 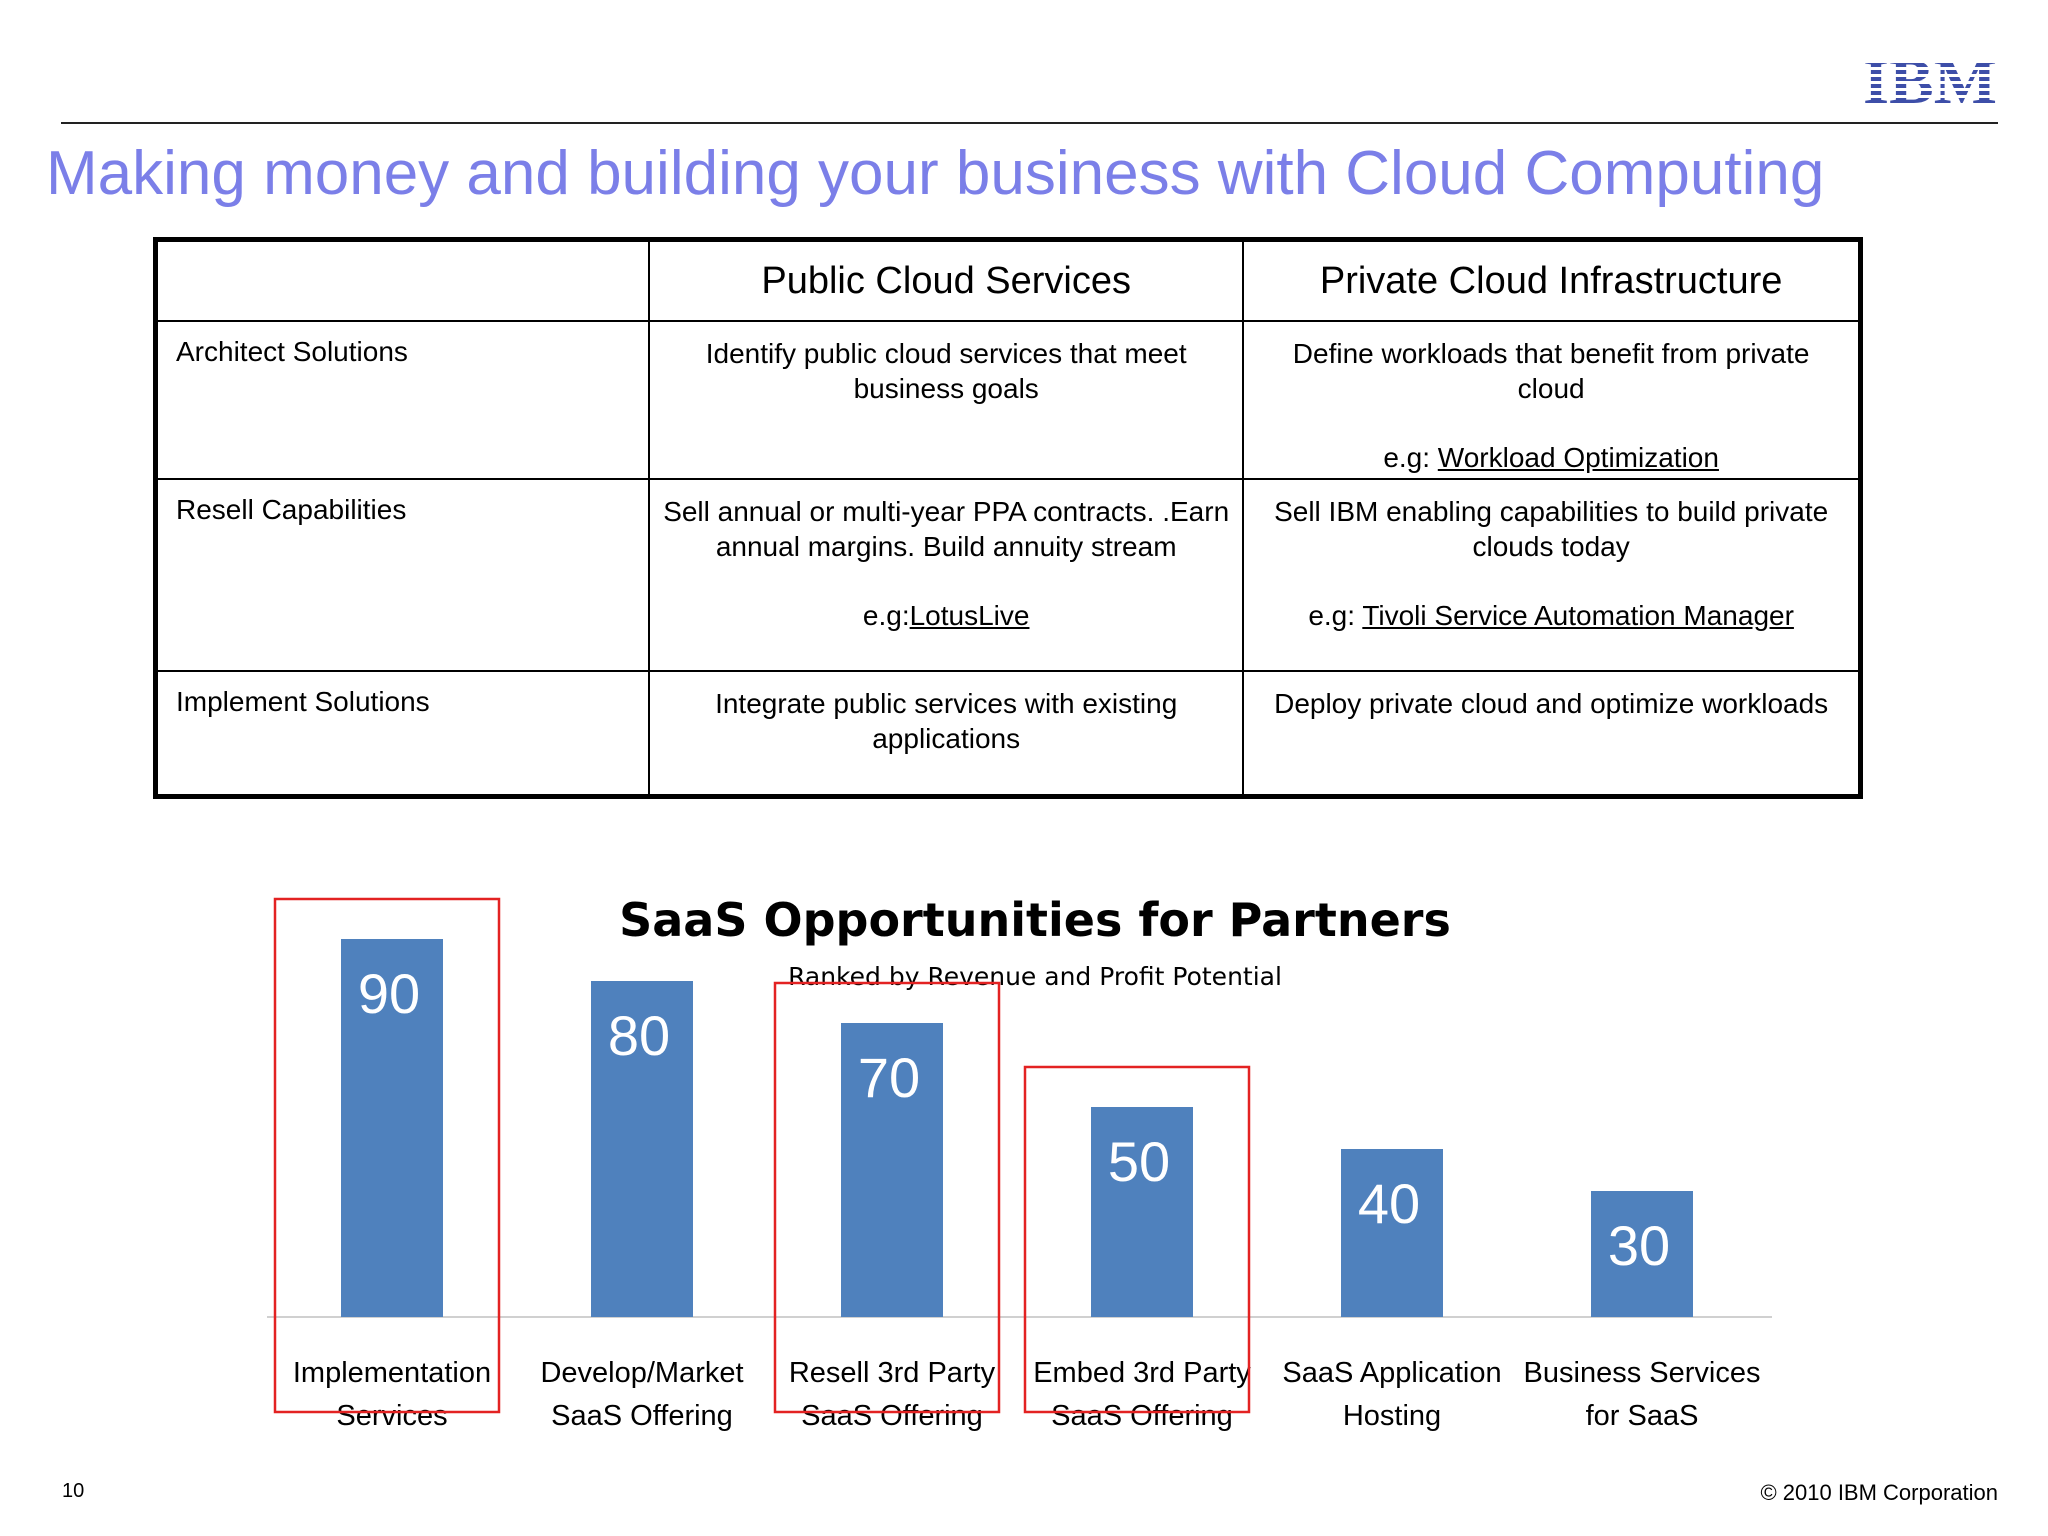 What do you see at coordinates (1642, 1373) in the screenshot?
I see `category-label: Business Services` at bounding box center [1642, 1373].